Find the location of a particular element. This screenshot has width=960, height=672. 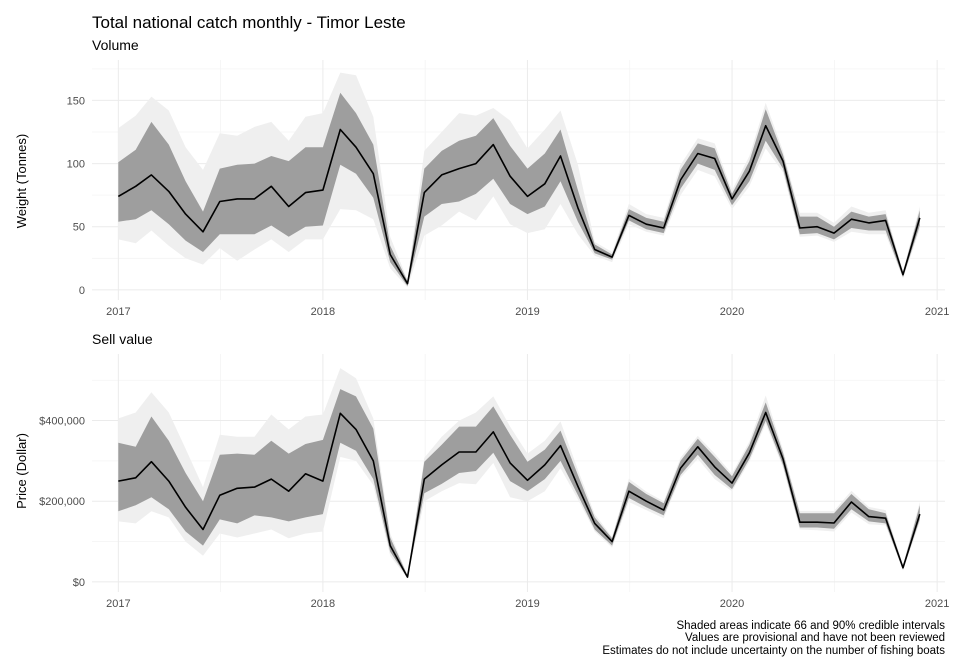

sell-value-x-tick-label: 2019 is located at coordinates (527, 604).